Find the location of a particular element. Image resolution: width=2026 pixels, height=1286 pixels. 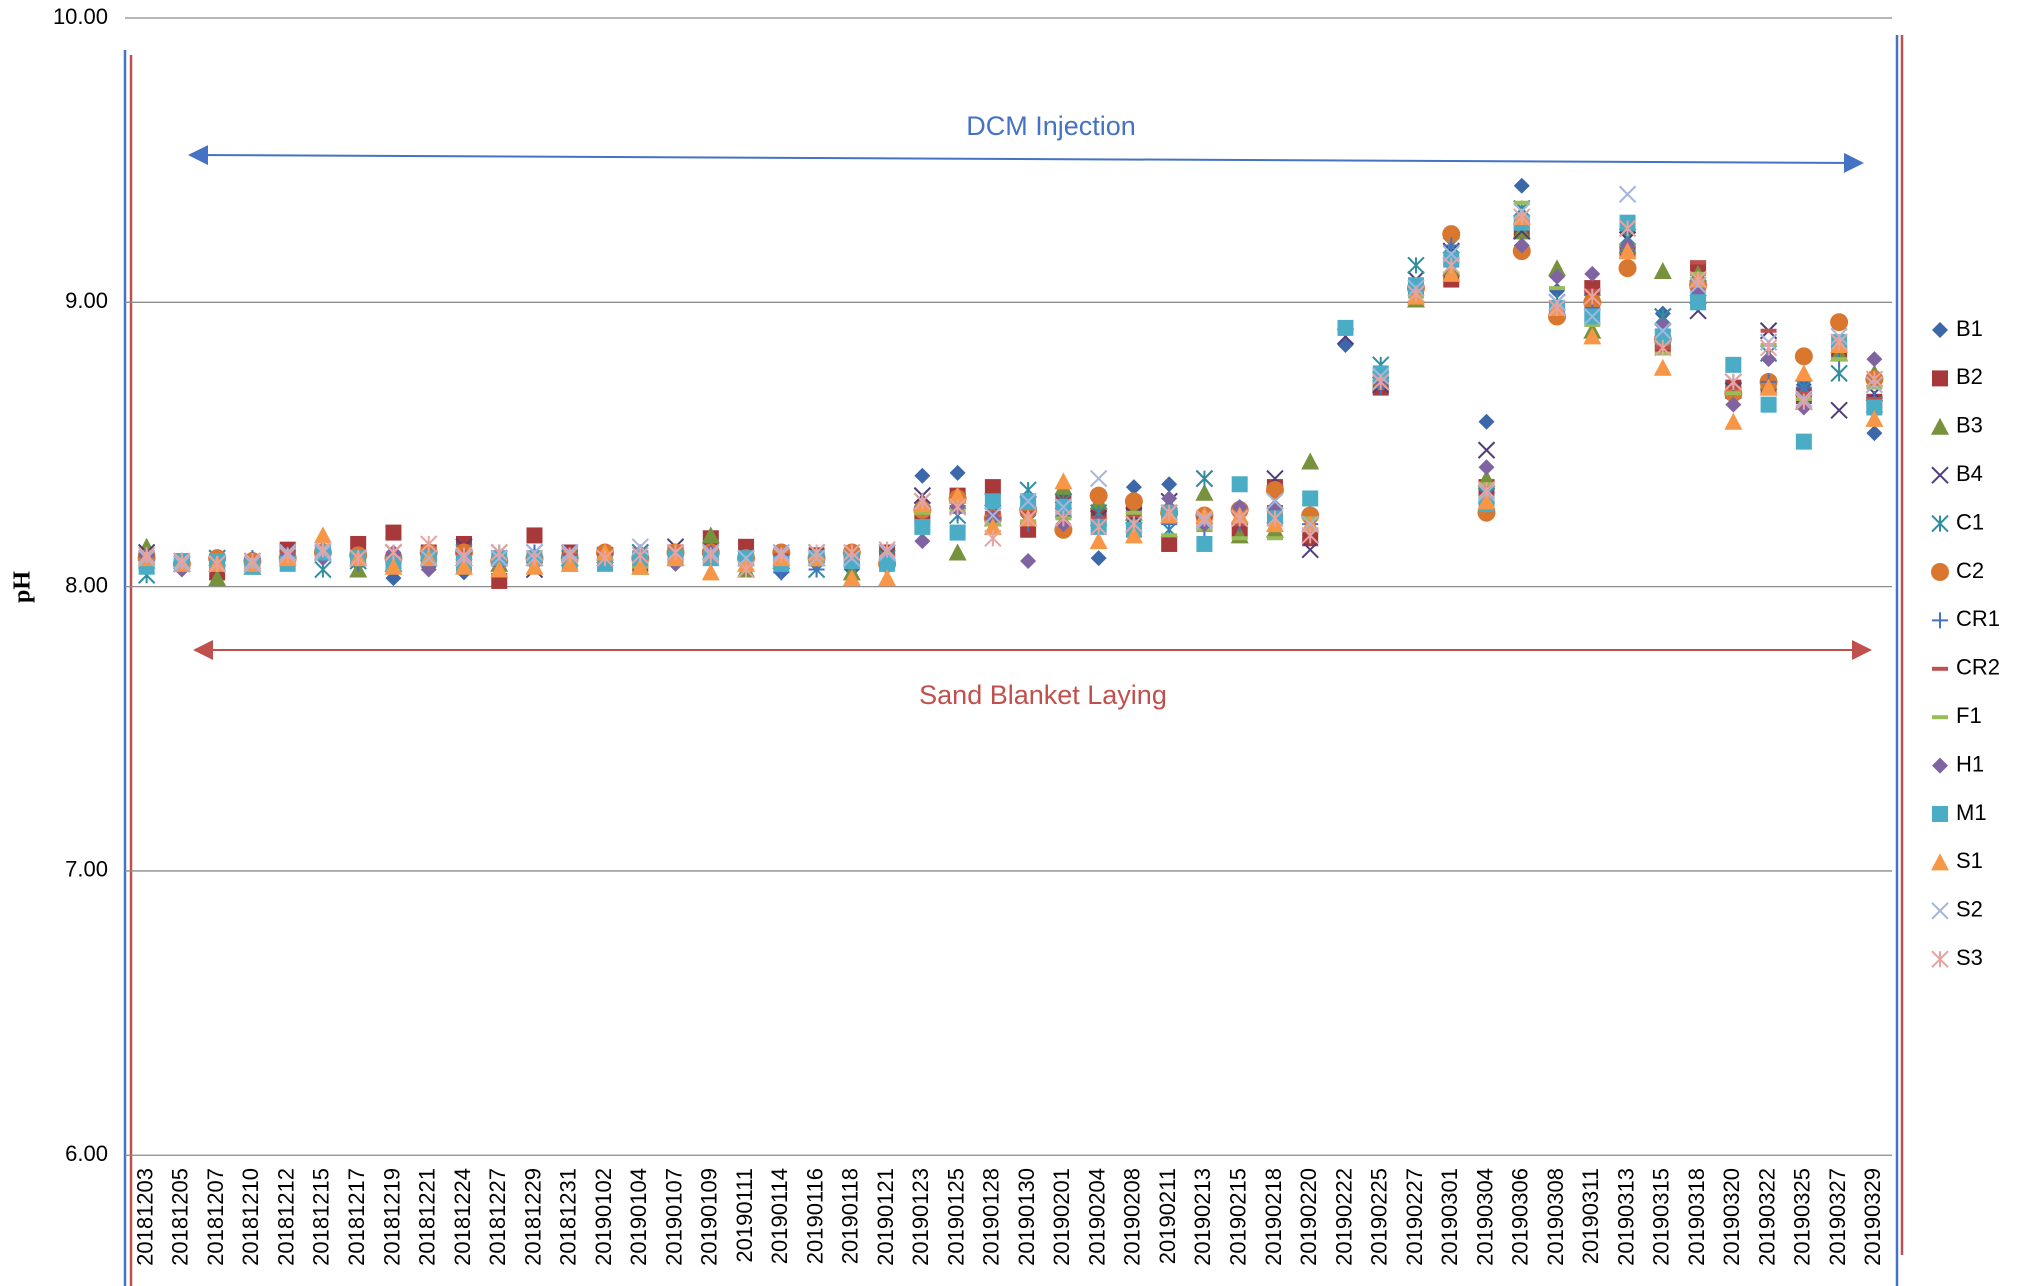

x-tick-label: 20190125 is located at coordinates (955, 1217).